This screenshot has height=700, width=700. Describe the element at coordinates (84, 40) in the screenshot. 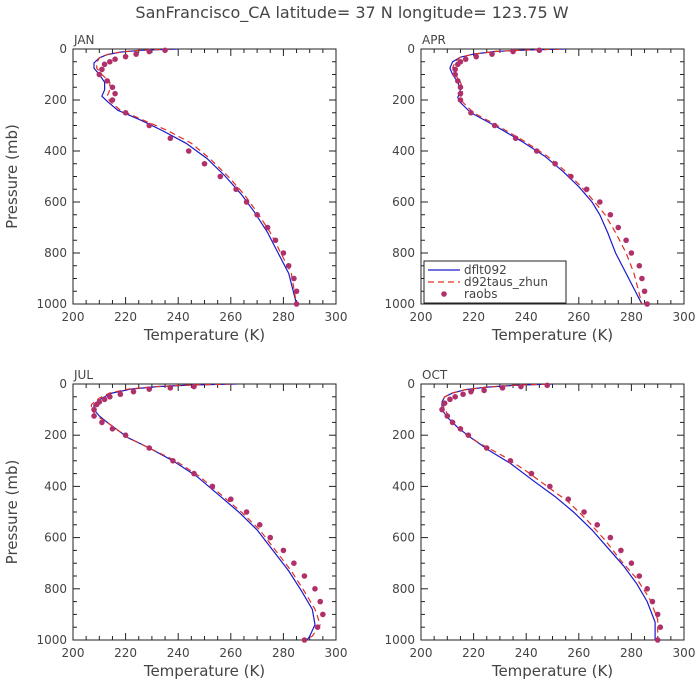

I see `panel-label: JAN` at that location.